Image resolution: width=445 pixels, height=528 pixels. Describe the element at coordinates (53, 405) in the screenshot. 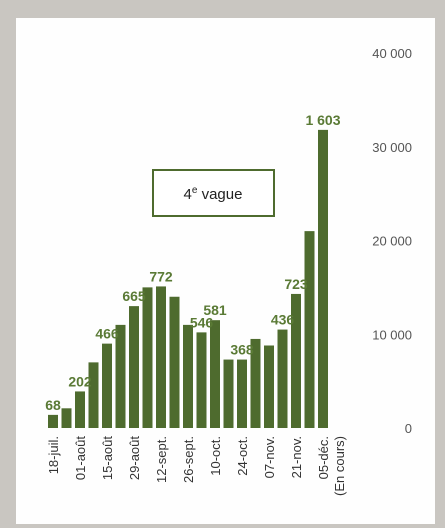

I see `data-label-0: 68` at that location.